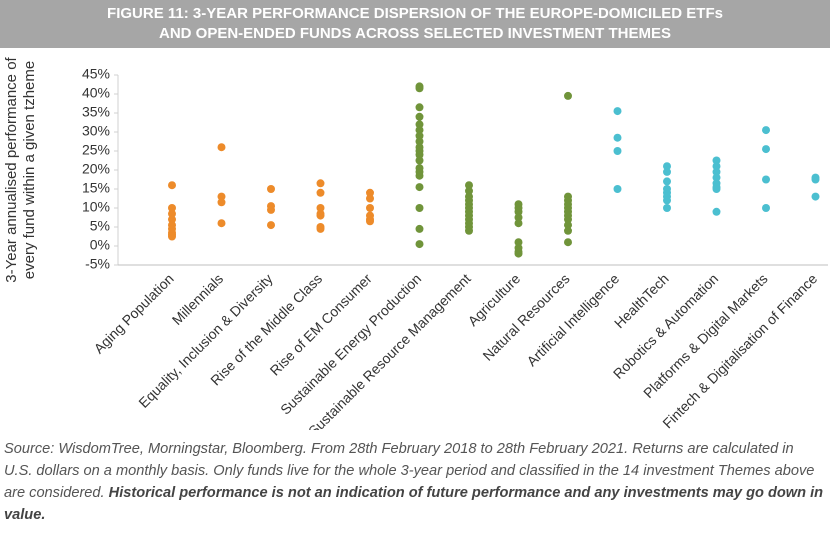 The width and height of the screenshot is (830, 537). I want to click on y-tick-label: -5%, so click(97, 264).